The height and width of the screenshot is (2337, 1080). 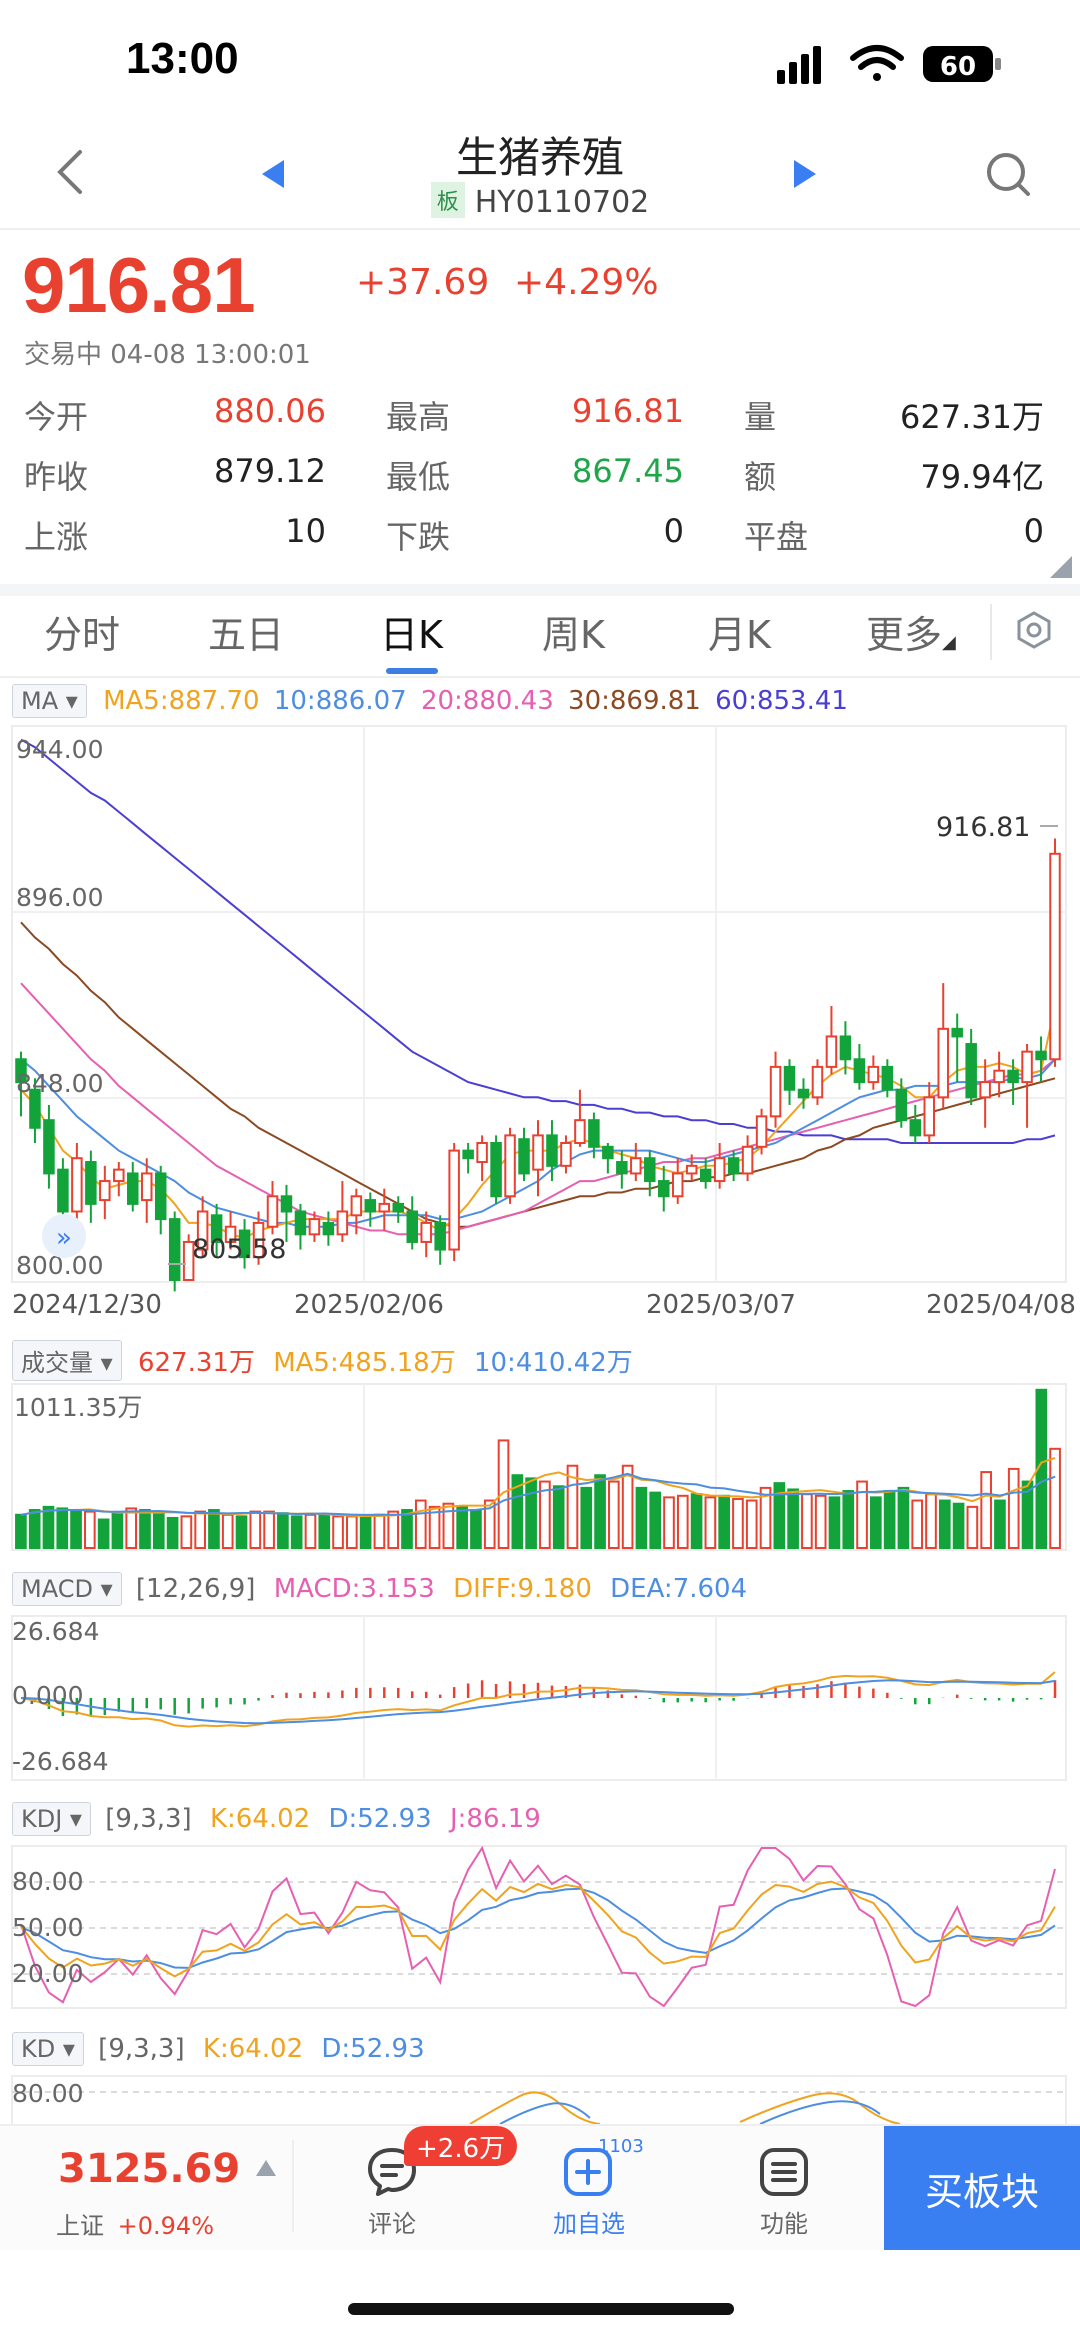 I want to click on macd-selector: MACD ▾, so click(x=67, y=1589).